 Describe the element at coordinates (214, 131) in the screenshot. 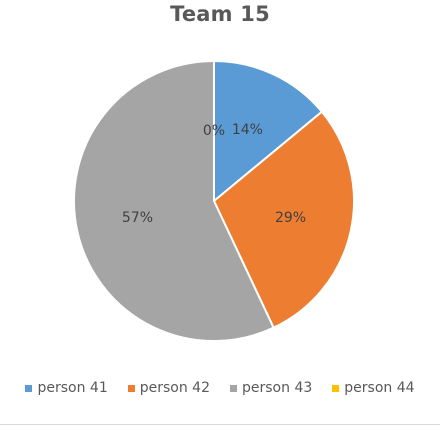

I see `data-label-person-44: 0%` at that location.